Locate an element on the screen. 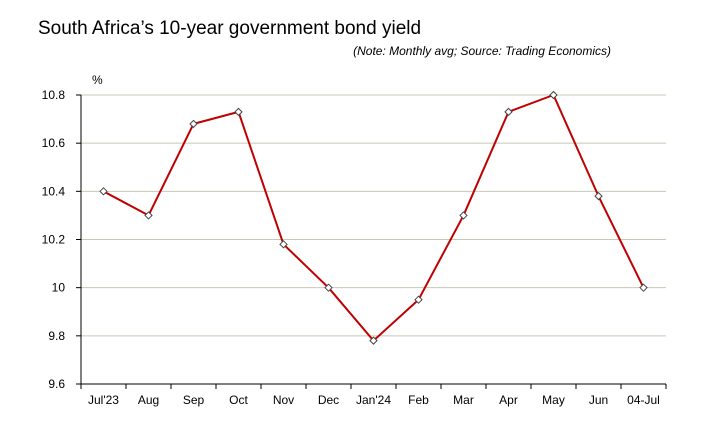  x-tick-label: Sep is located at coordinates (194, 400).